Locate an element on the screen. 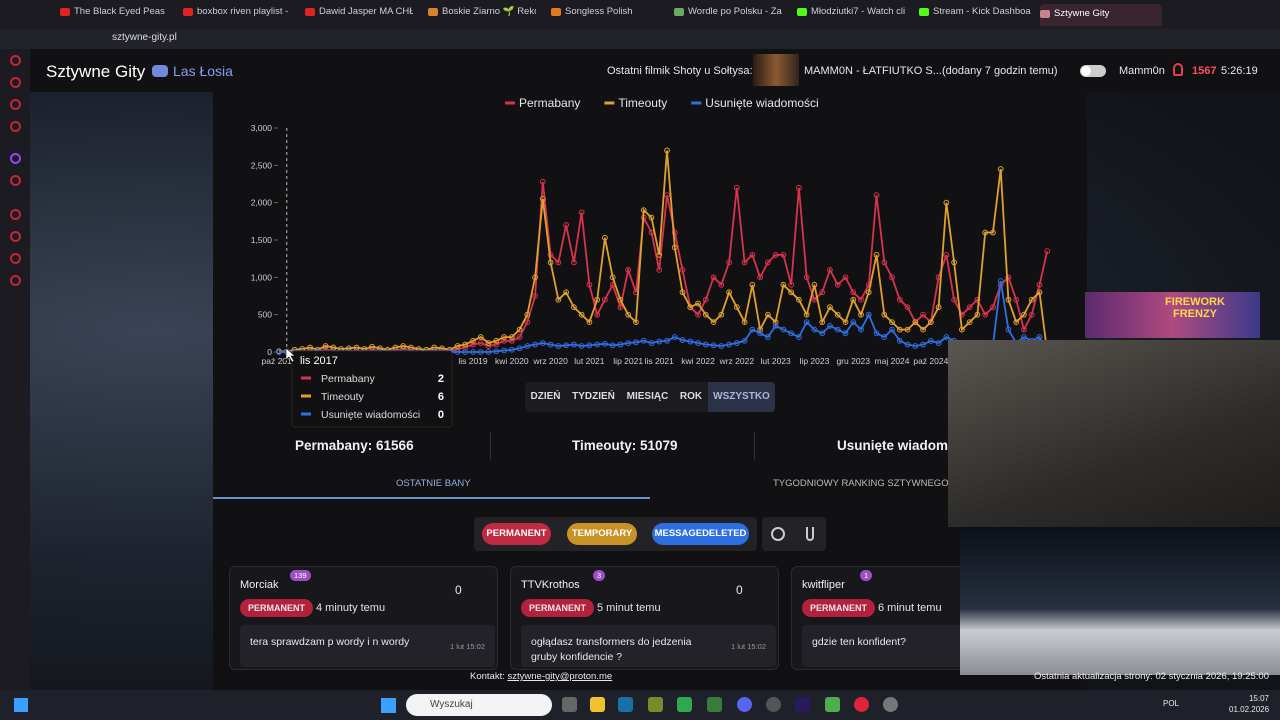  browser-tab: Dawid Jasper MA CHŁOP is located at coordinates (359, 15).